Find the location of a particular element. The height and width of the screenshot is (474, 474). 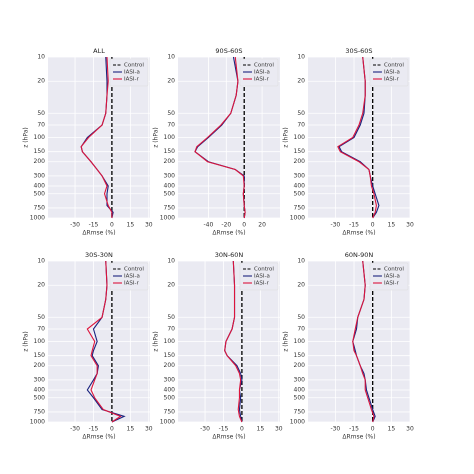

title: 90S-60S is located at coordinates (228, 51).